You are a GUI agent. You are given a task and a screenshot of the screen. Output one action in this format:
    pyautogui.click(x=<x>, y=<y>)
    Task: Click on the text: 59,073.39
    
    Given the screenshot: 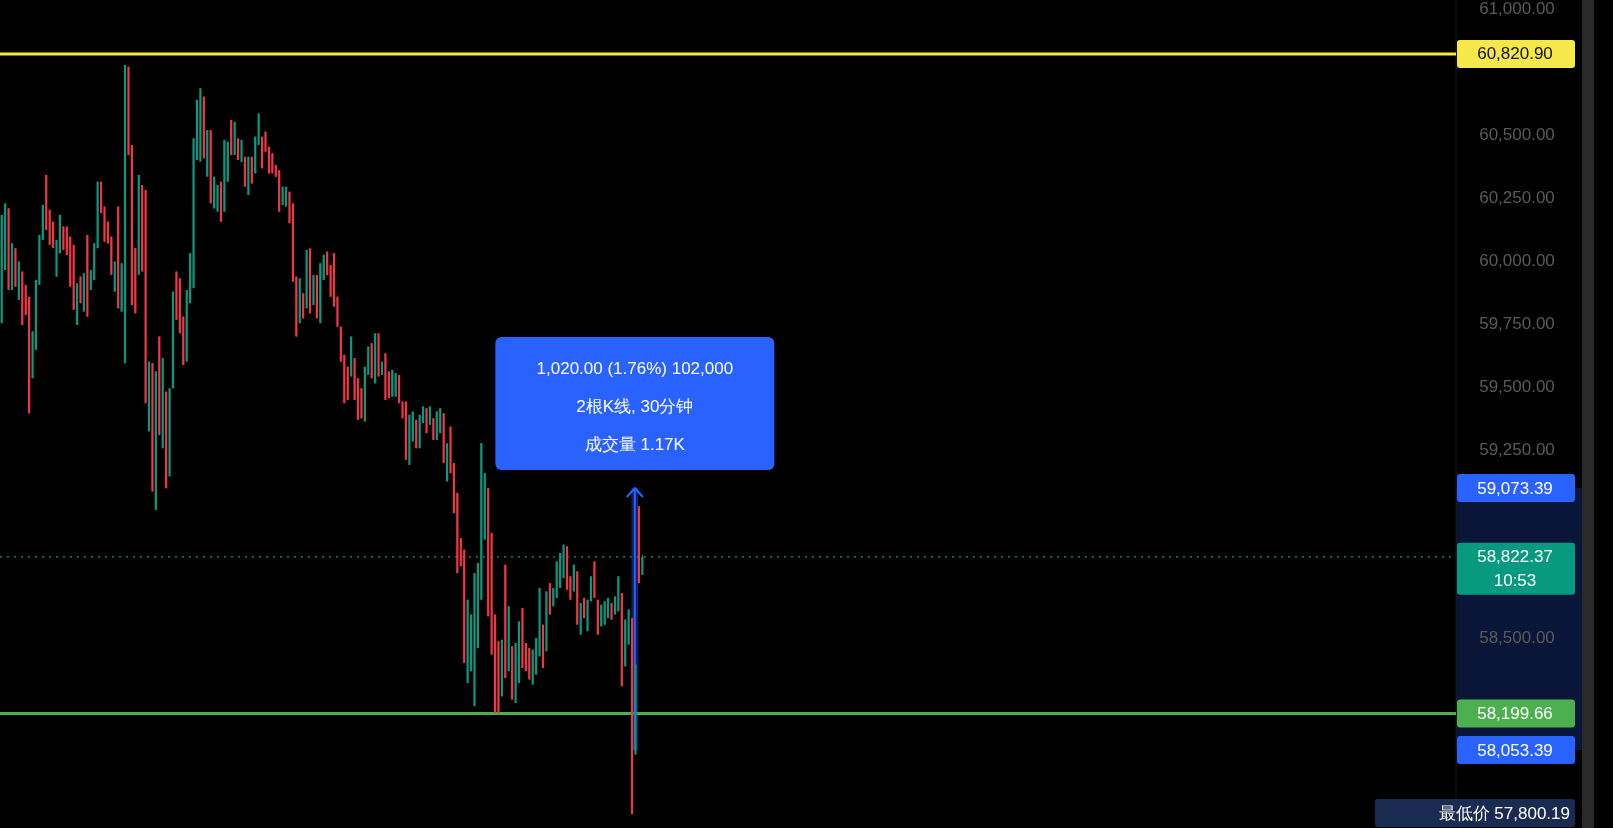 What is the action you would take?
    pyautogui.click(x=1515, y=488)
    